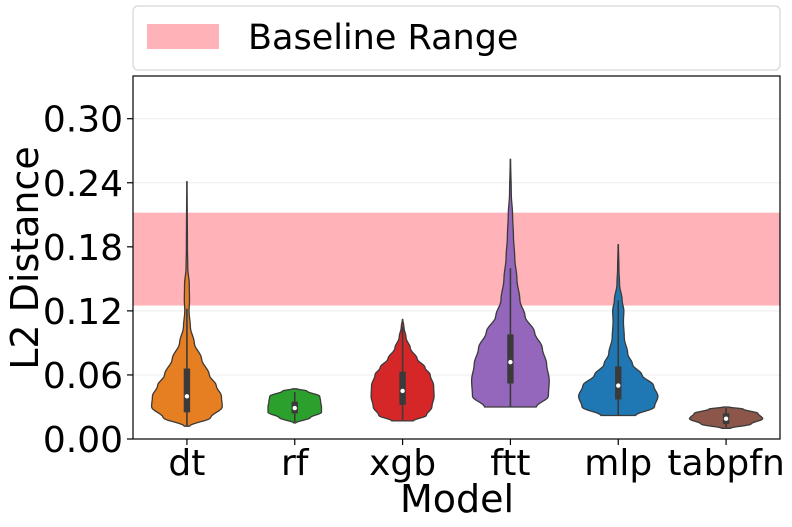 This screenshot has height=527, width=792. I want to click on baseline-range-band-layer, so click(456, 259).